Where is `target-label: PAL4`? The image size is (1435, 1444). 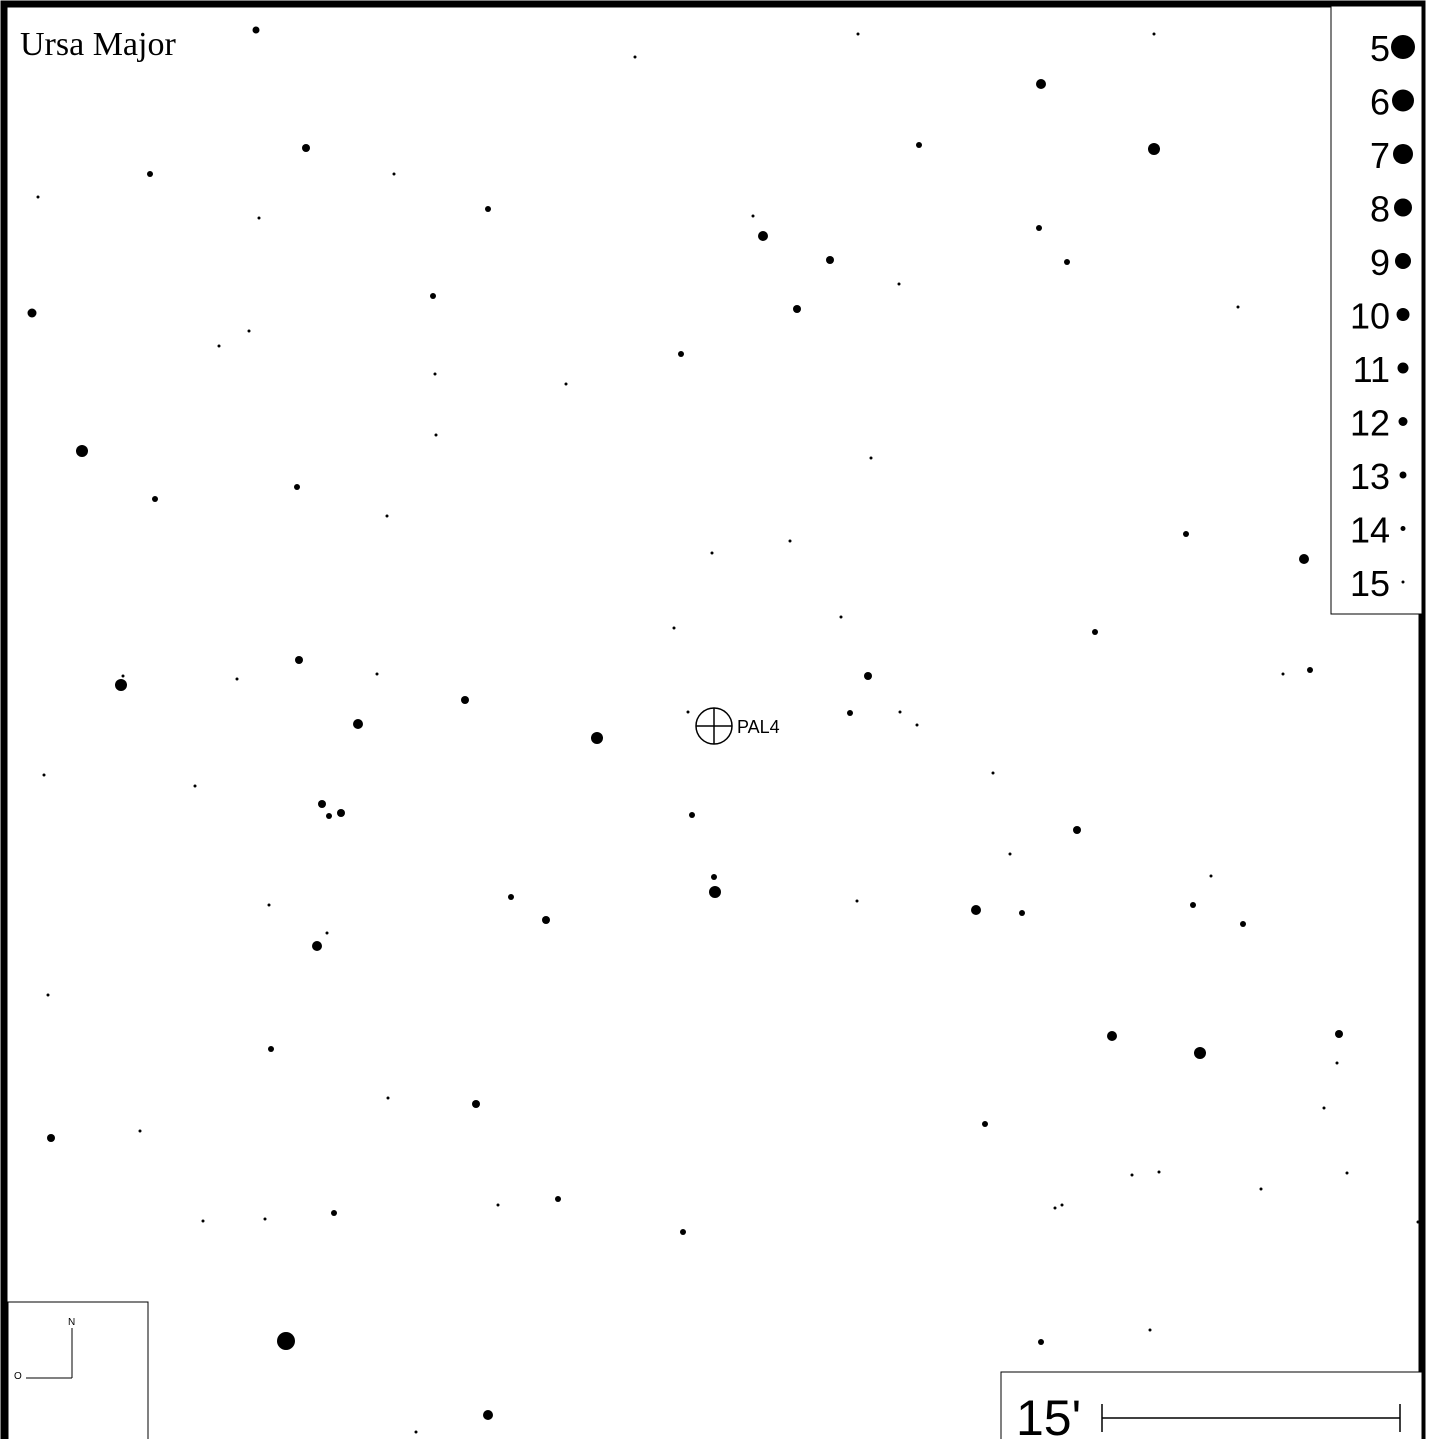
target-label: PAL4 is located at coordinates (758, 727).